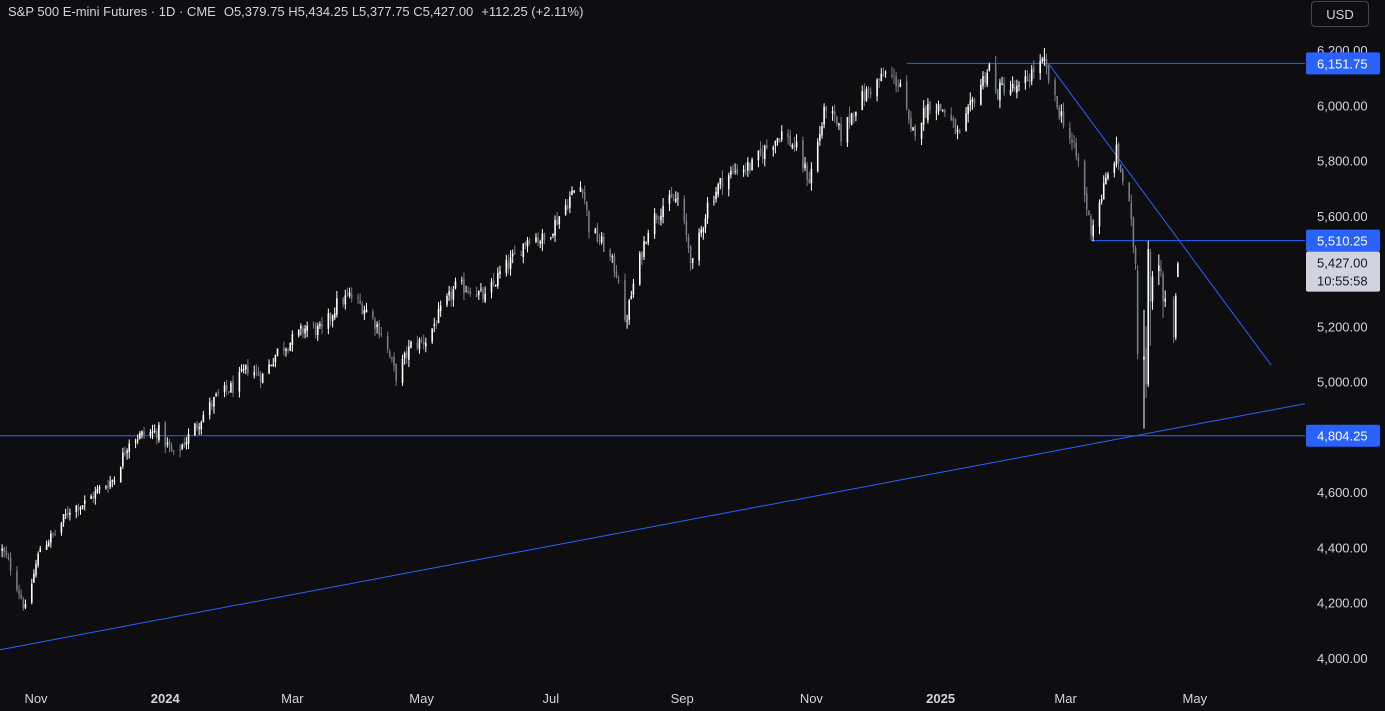 Image resolution: width=1385 pixels, height=711 pixels. Describe the element at coordinates (421, 698) in the screenshot. I see `time-tick-label: May` at that location.